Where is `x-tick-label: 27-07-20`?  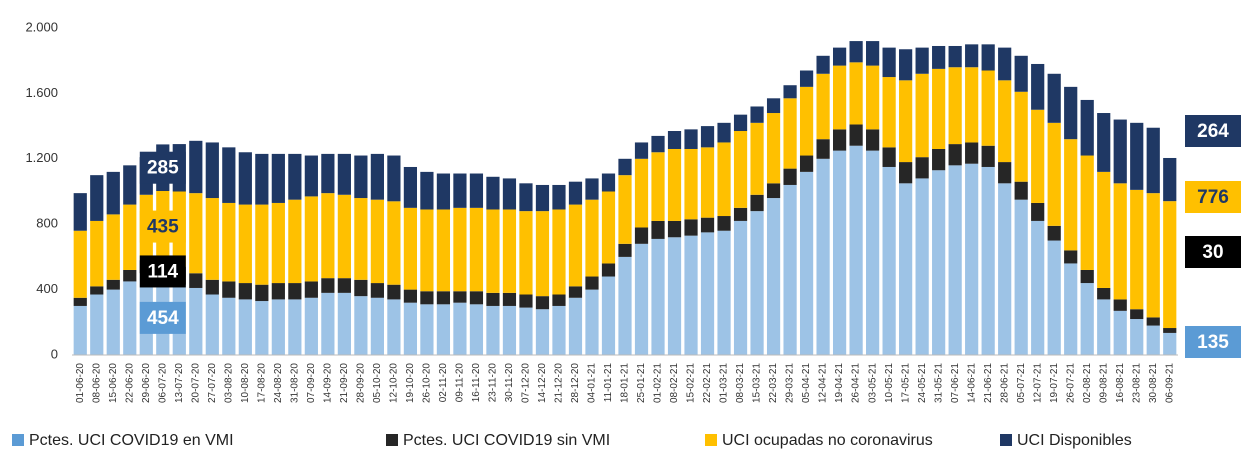
x-tick-label: 27-07-20 is located at coordinates (212, 383).